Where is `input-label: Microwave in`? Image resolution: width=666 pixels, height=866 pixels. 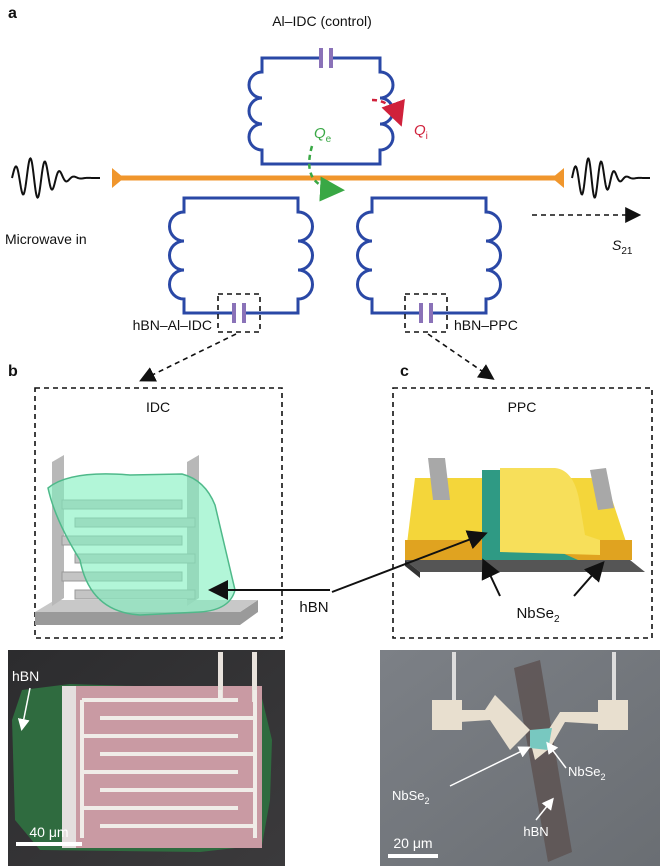
input-label: Microwave in is located at coordinates (46, 239).